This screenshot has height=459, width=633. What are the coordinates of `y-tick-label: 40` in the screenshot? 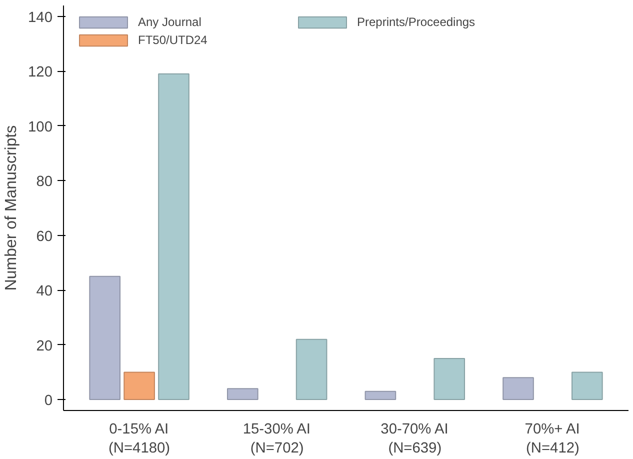 It's located at (44, 292).